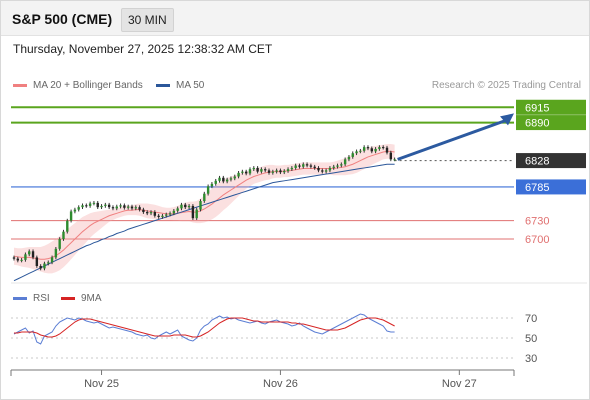 The width and height of the screenshot is (590, 400). I want to click on legend-rsi-ma: 9MA, so click(81, 298).